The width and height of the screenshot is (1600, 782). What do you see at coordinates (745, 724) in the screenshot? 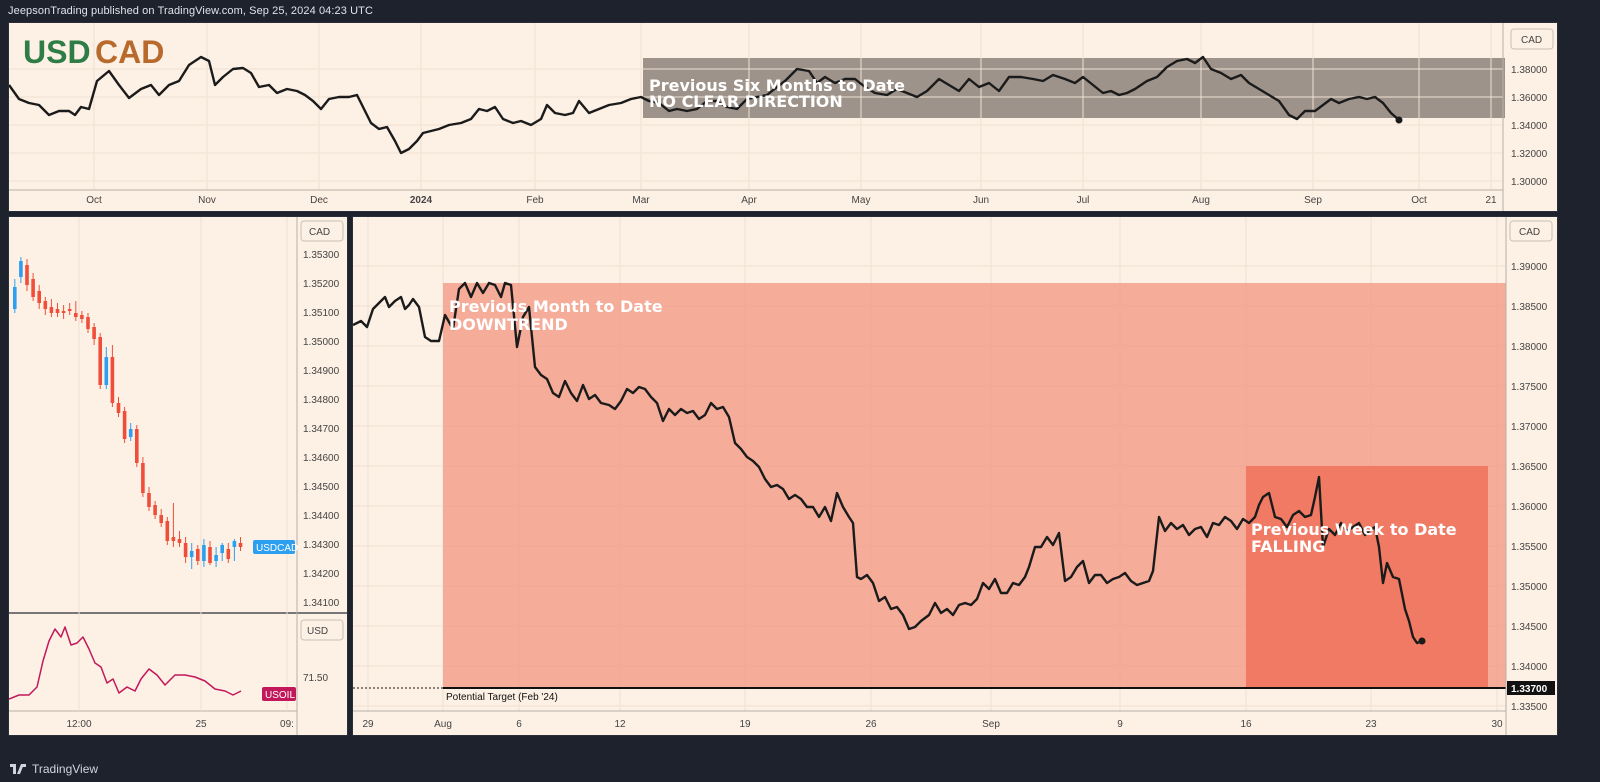
I see `main-time-tick: 19` at bounding box center [745, 724].